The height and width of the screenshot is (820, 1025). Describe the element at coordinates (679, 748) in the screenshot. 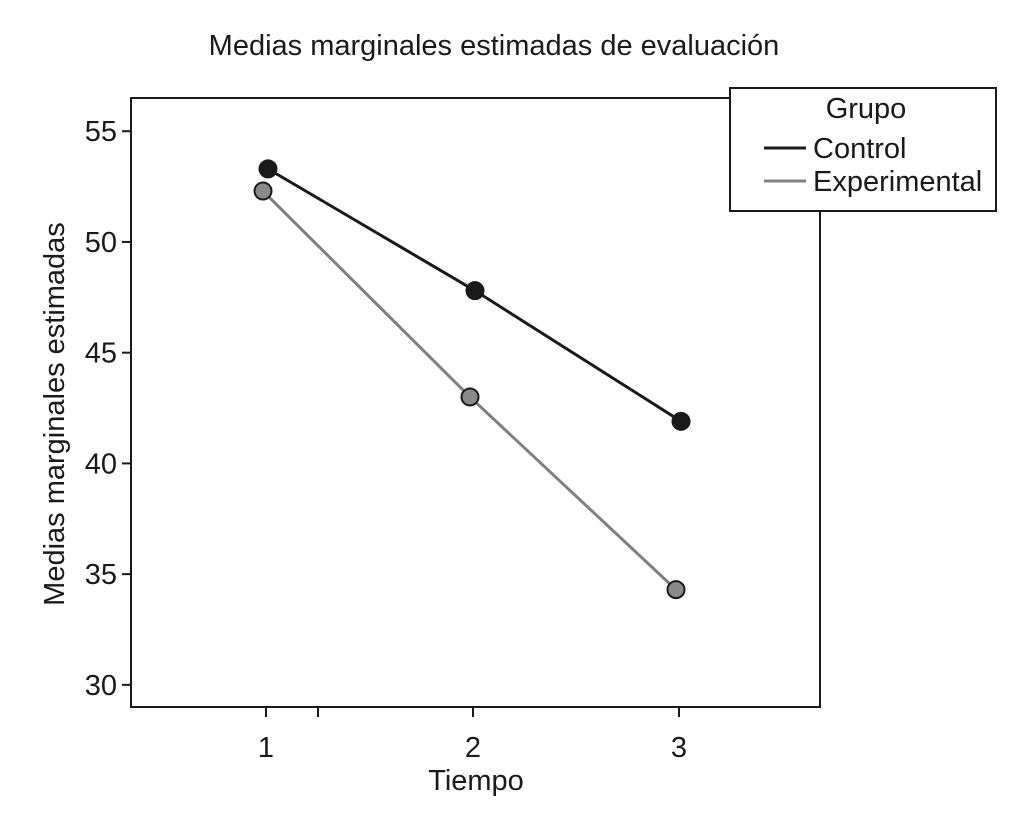

I see `x-tick-label: 3` at that location.